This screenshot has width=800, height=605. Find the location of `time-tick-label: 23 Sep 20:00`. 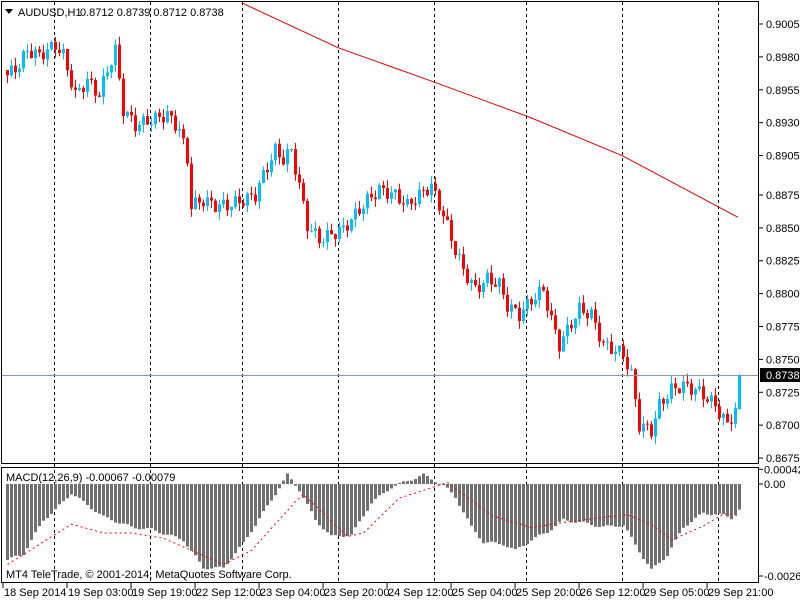

time-tick-label: 23 Sep 20:00 is located at coordinates (356, 593).